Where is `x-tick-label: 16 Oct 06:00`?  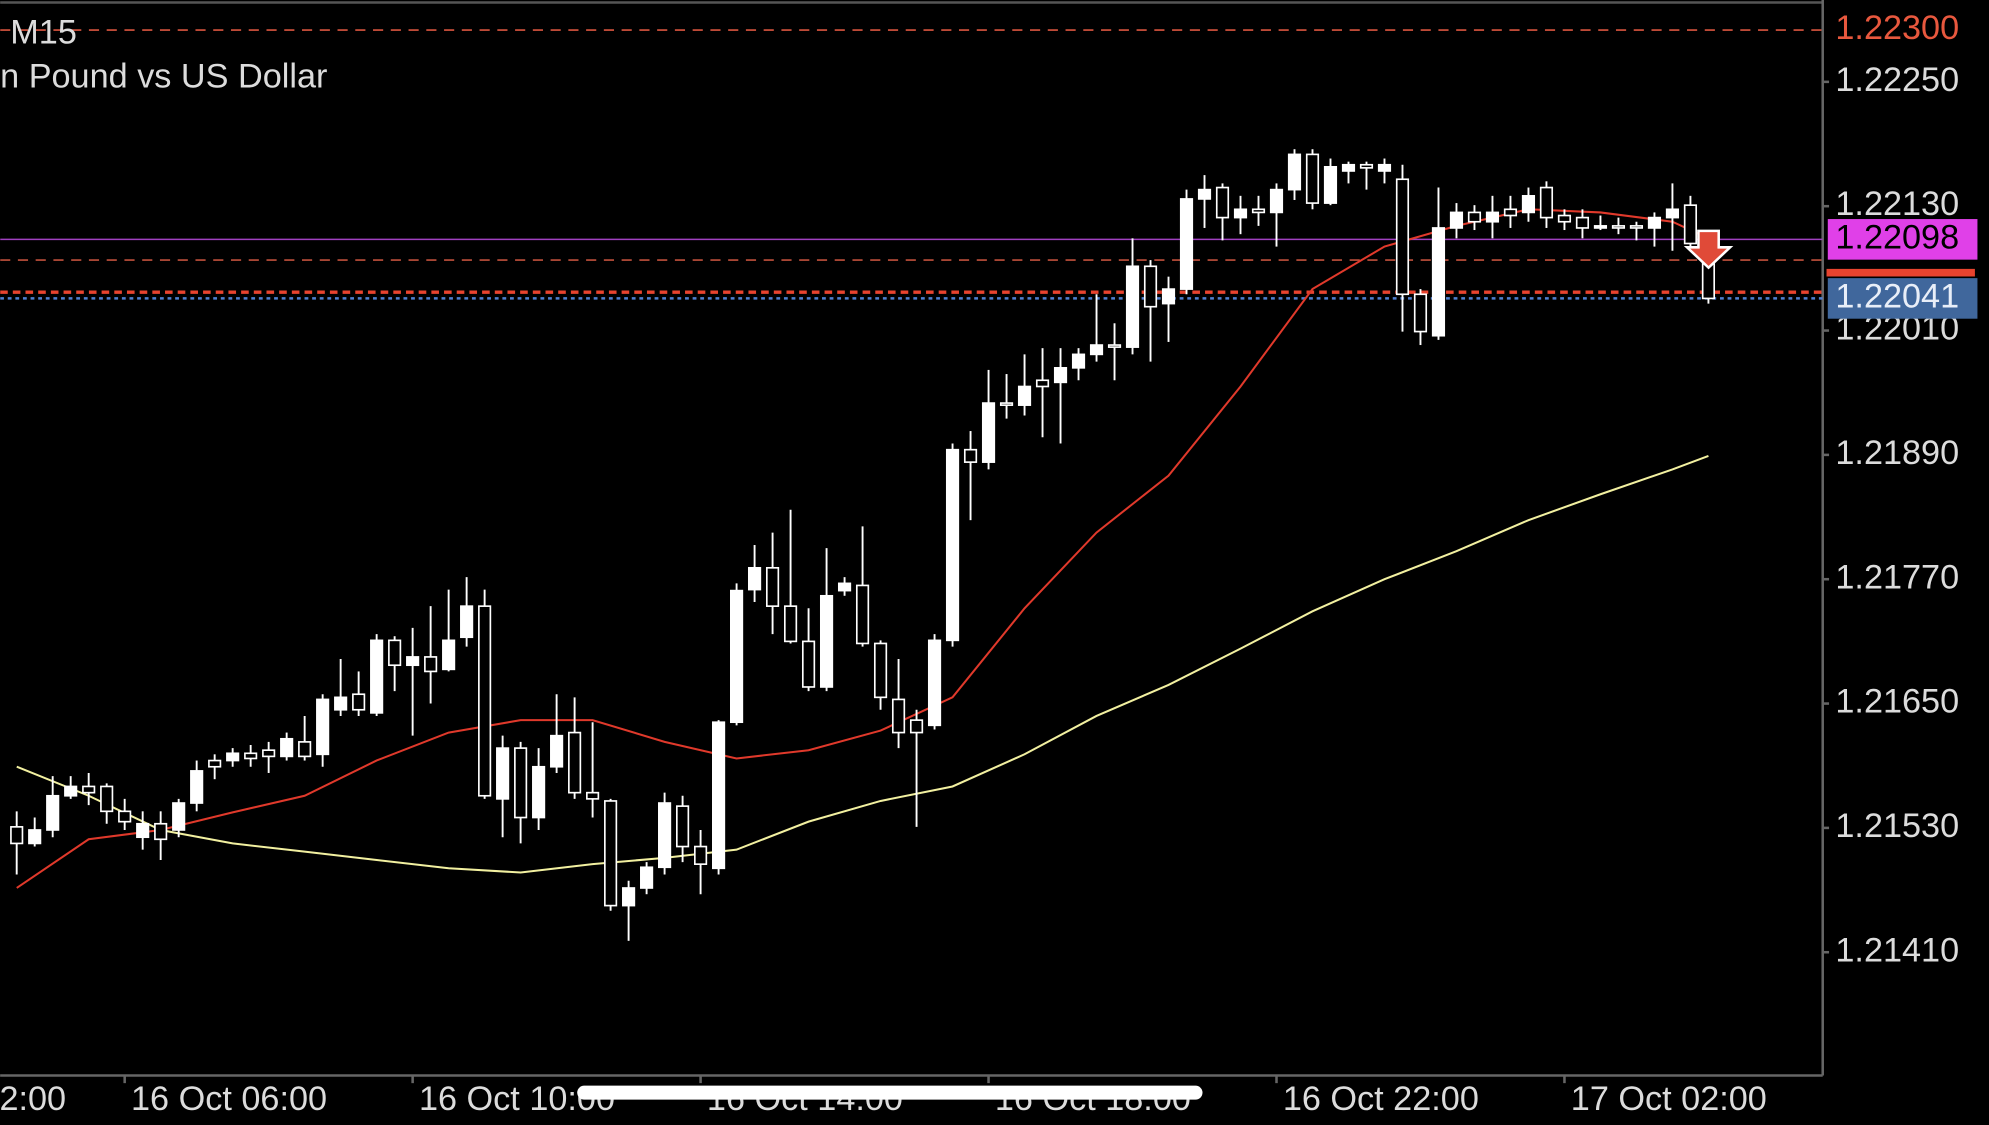
x-tick-label: 16 Oct 06:00 is located at coordinates (229, 1099).